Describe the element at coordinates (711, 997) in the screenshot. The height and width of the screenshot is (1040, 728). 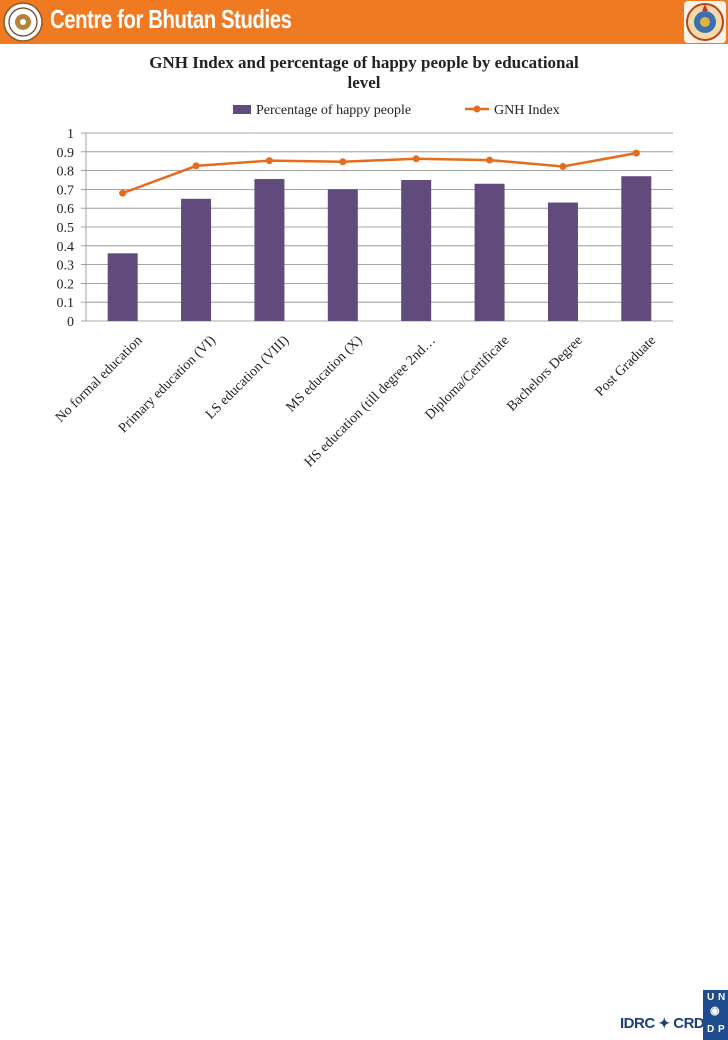
I see `undp-letter-u: U` at that location.